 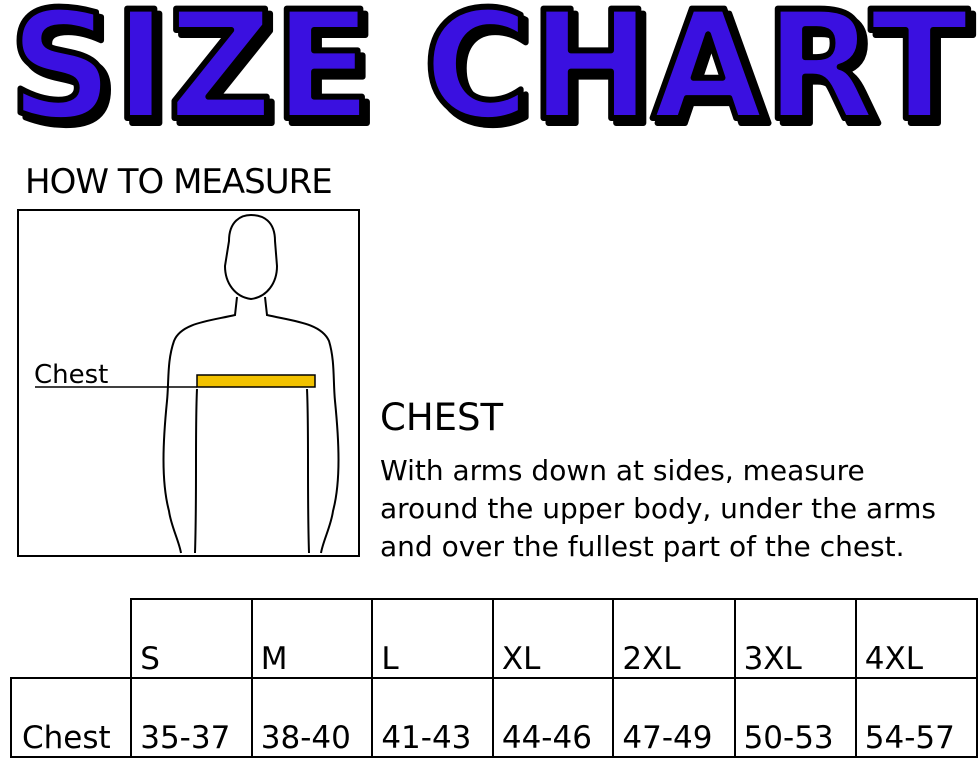 What do you see at coordinates (674, 638) in the screenshot?
I see `size-header: 2XL` at bounding box center [674, 638].